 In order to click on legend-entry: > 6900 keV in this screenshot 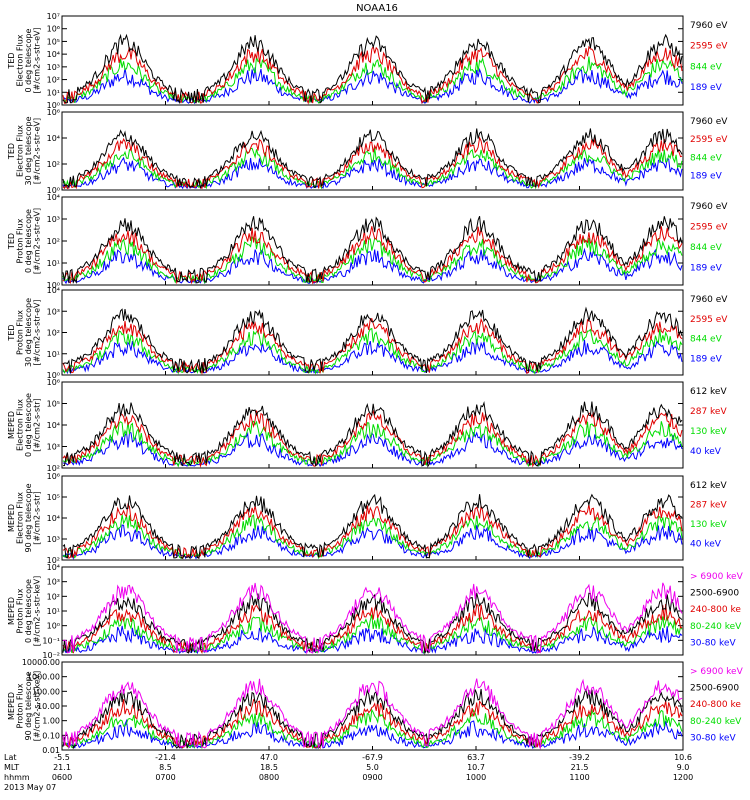, I will do `click(717, 672)`.